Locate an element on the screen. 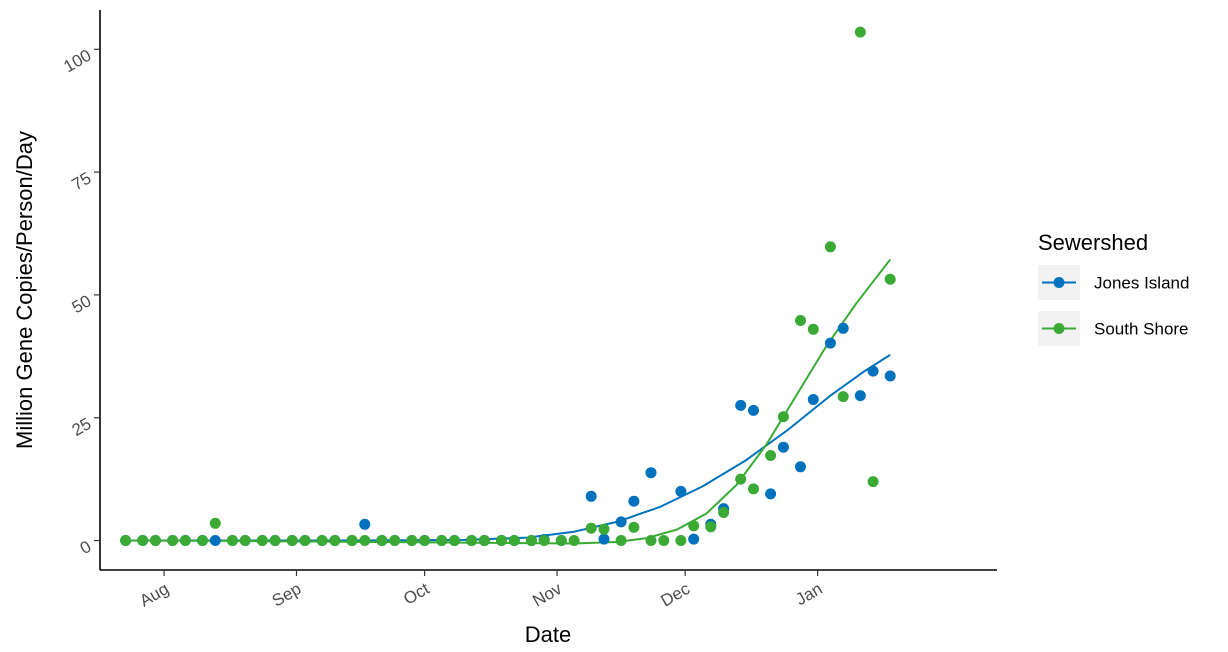 The width and height of the screenshot is (1228, 652). legend-item-jones-island: Jones Island is located at coordinates (1113, 282).